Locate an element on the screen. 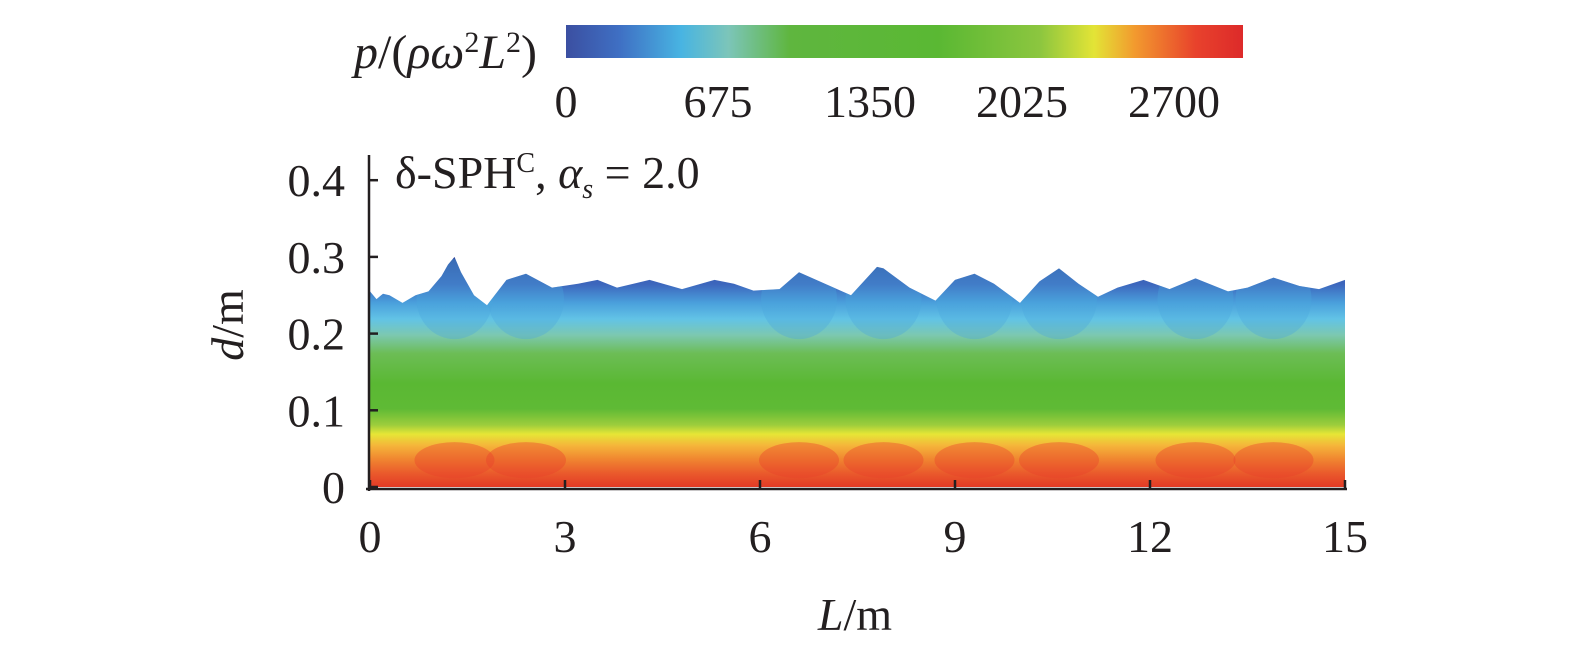 The width and height of the screenshot is (1575, 650). y-tick-label: 0.1 is located at coordinates (317, 410).